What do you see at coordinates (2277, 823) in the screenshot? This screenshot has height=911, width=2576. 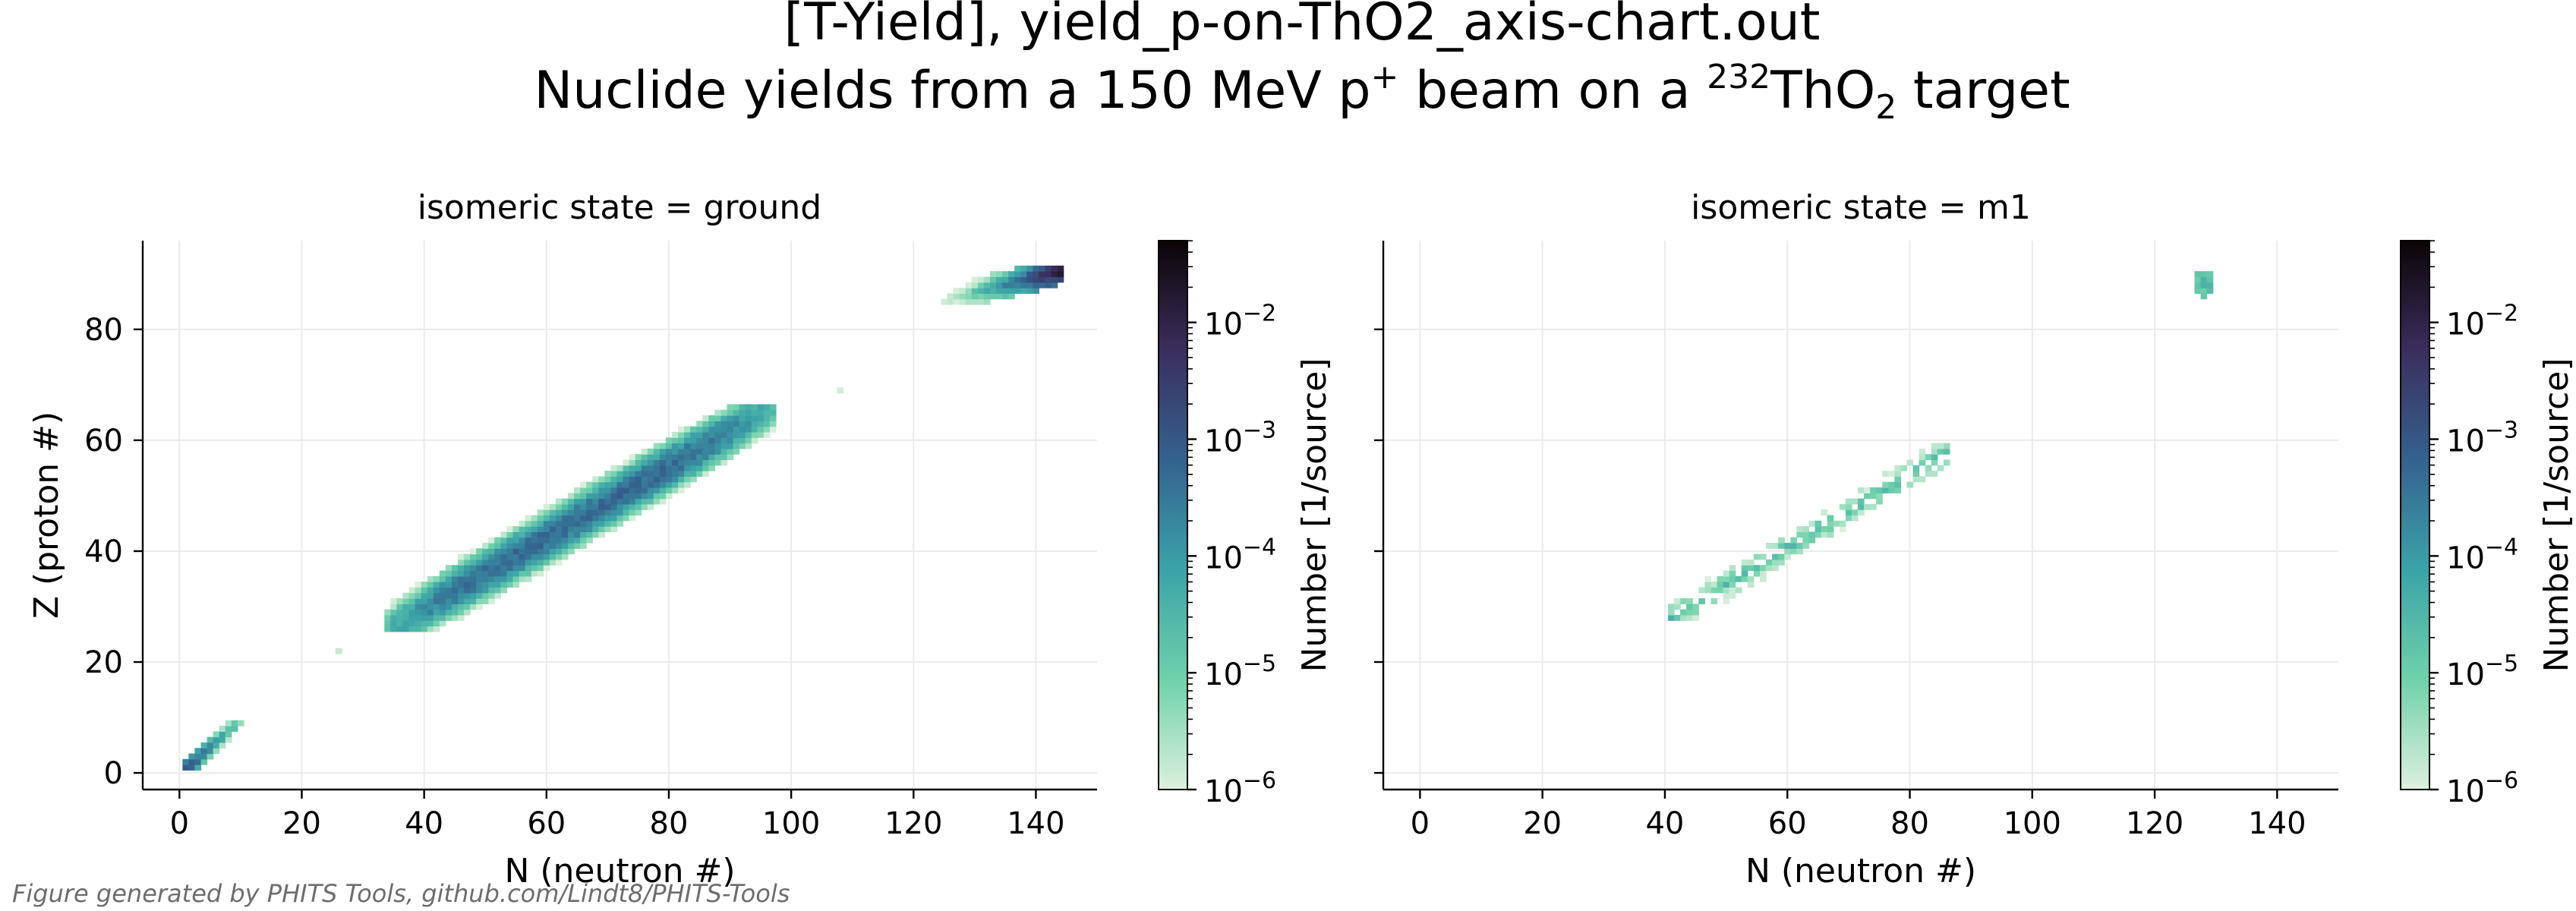 I see `x-tick-label: 140` at bounding box center [2277, 823].